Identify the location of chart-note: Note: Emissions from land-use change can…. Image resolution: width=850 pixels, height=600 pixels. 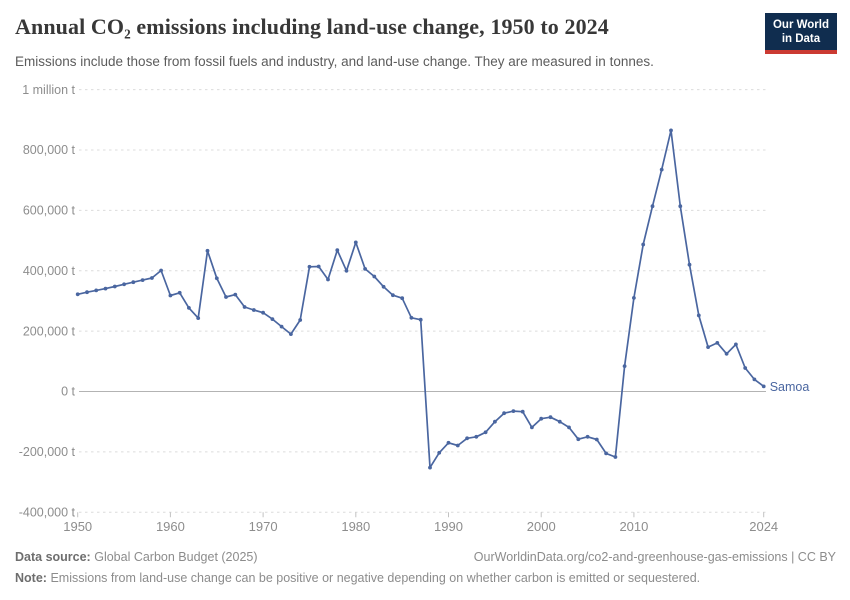
(425, 578).